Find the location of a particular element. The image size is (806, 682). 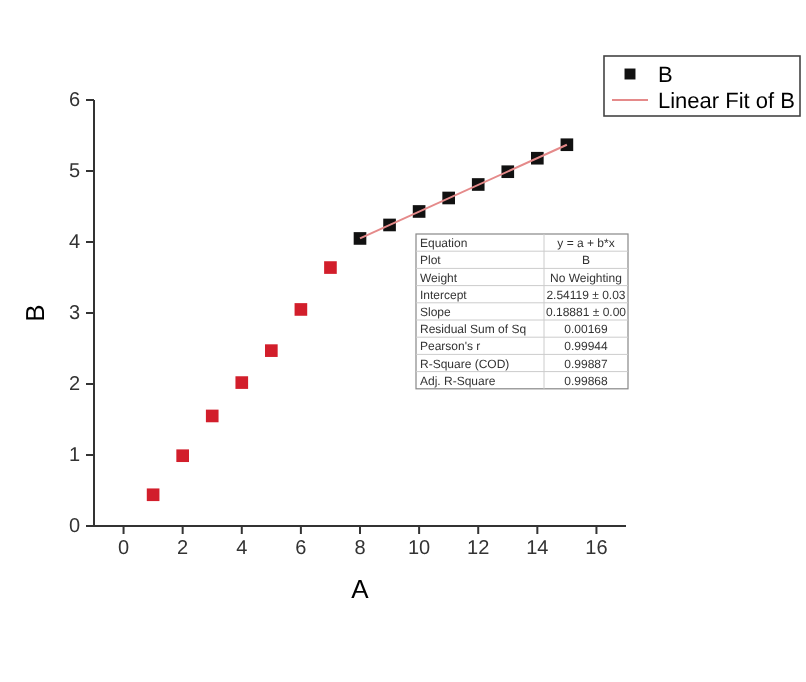

x-tick-label: 12 is located at coordinates (479, 549).